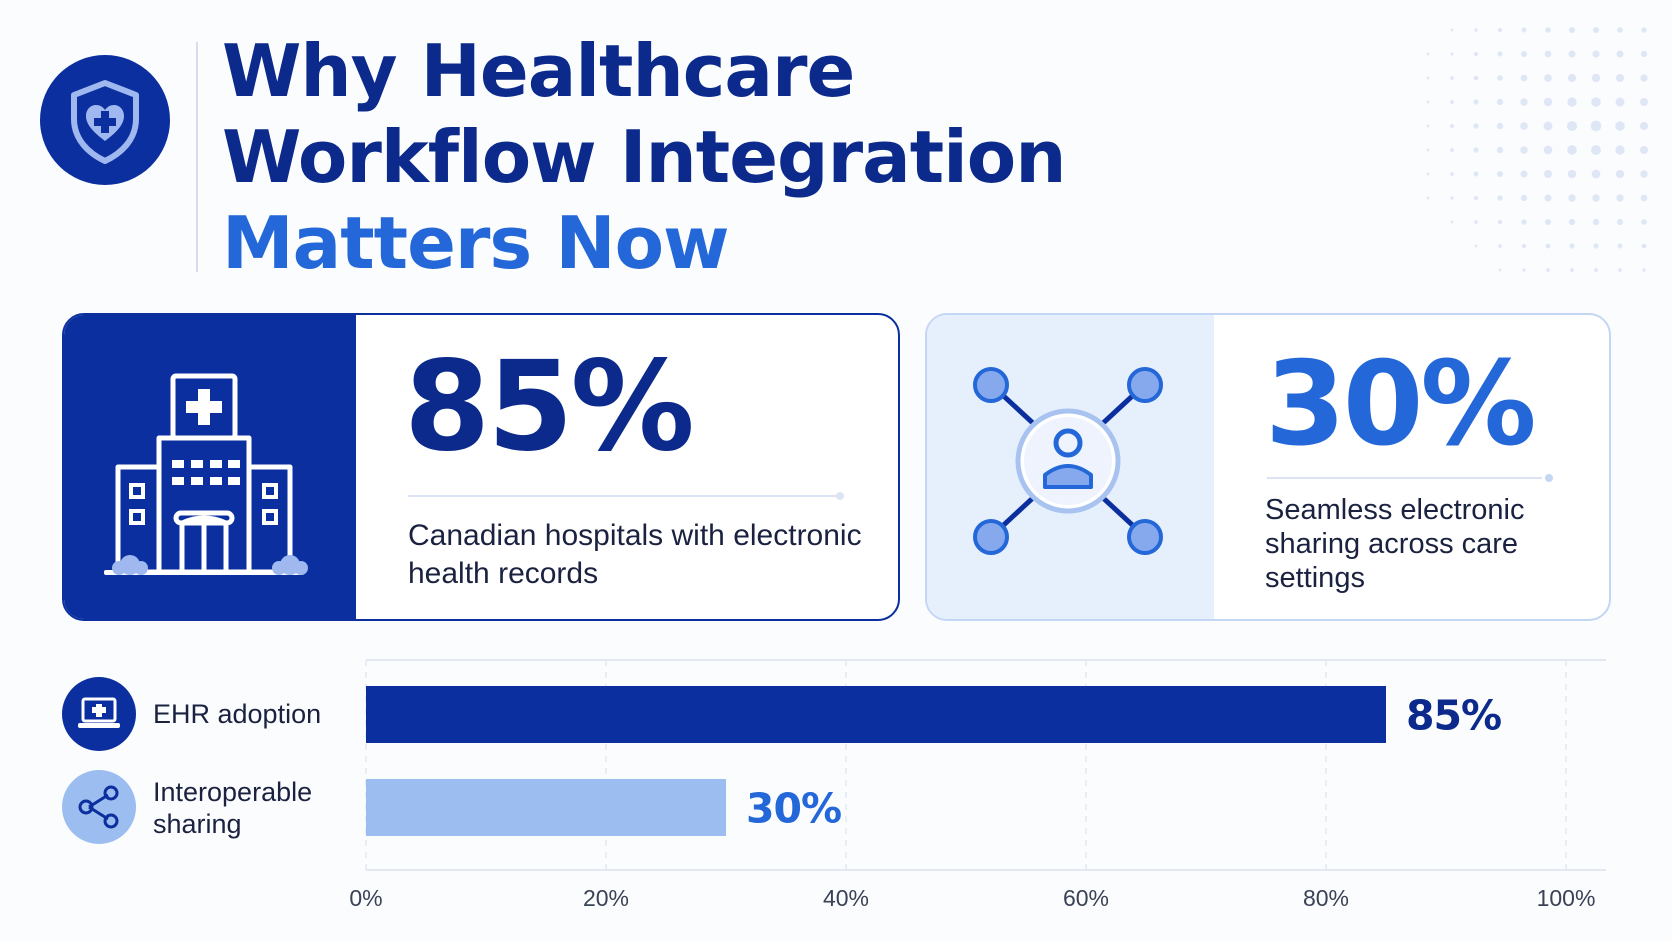 This screenshot has width=1672, height=941. Describe the element at coordinates (606, 898) in the screenshot. I see `x-tick-label: 20%` at that location.